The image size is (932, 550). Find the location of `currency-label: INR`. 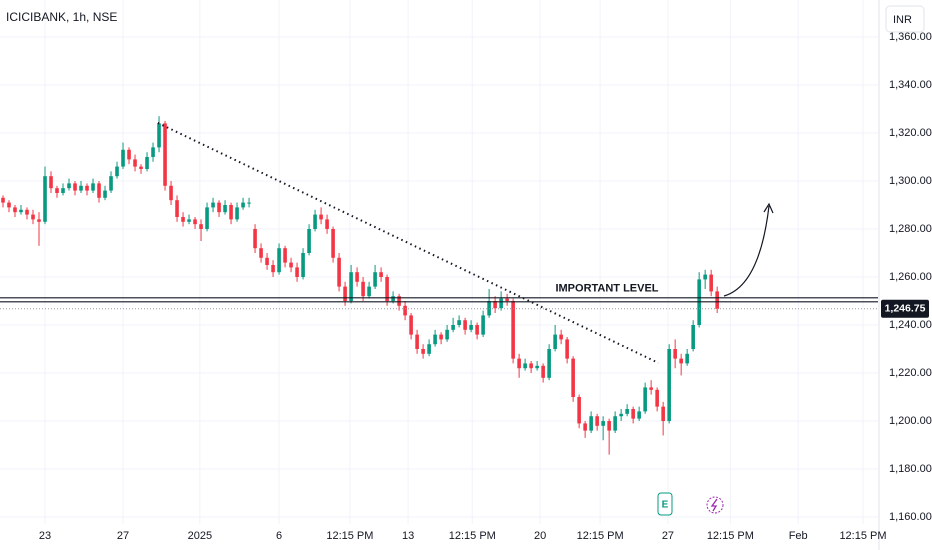

currency-label: INR is located at coordinates (902, 20).